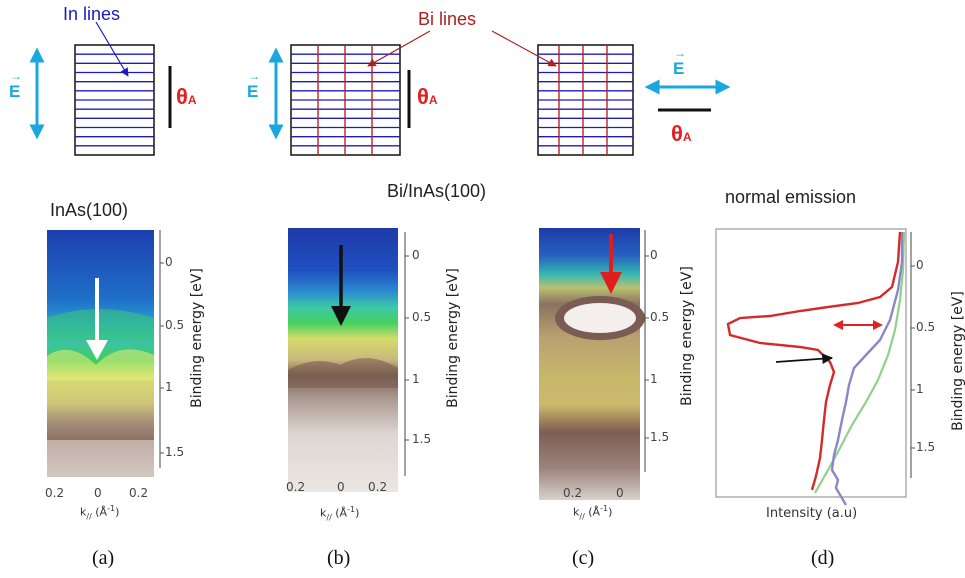 Image resolution: width=965 pixels, height=578 pixels. Describe the element at coordinates (679, 62) in the screenshot. I see `field-label-3: → E` at that location.